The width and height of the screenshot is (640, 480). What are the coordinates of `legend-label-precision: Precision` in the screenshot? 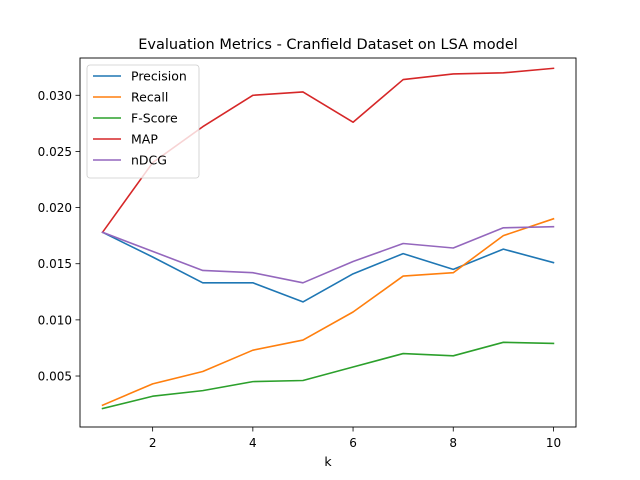 It's located at (159, 76).